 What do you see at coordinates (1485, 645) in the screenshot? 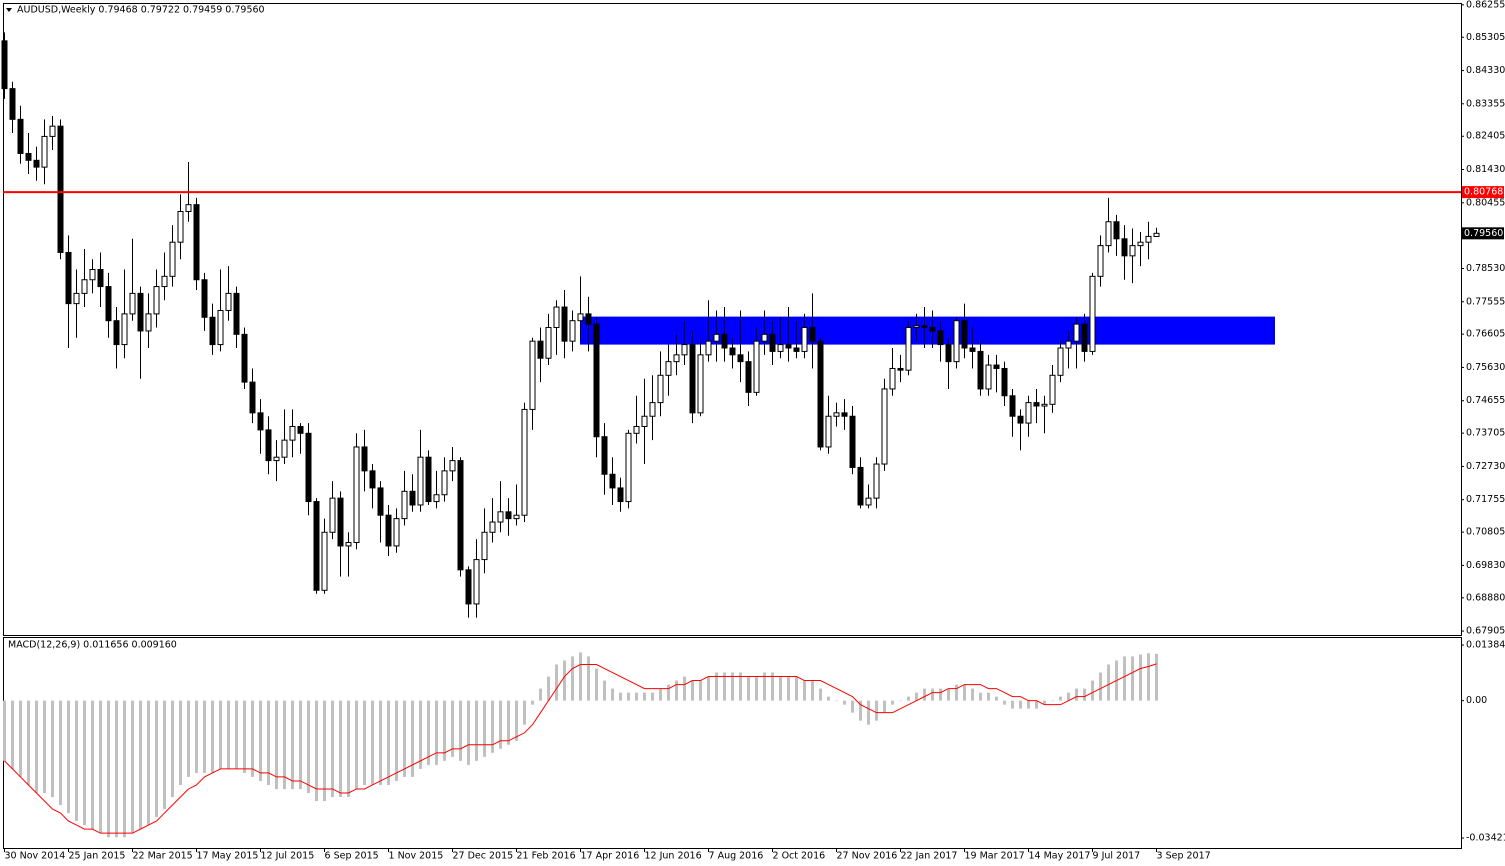
I see `y-tick-label: 0.013841` at bounding box center [1485, 645].